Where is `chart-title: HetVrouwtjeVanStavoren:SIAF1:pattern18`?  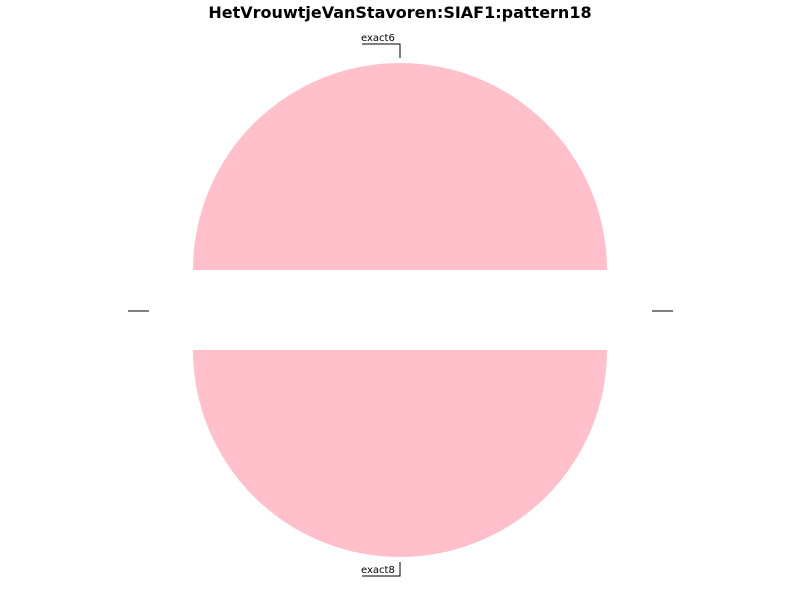
chart-title: HetVrouwtjeVanStavoren:SIAF1:pattern18 is located at coordinates (400, 12).